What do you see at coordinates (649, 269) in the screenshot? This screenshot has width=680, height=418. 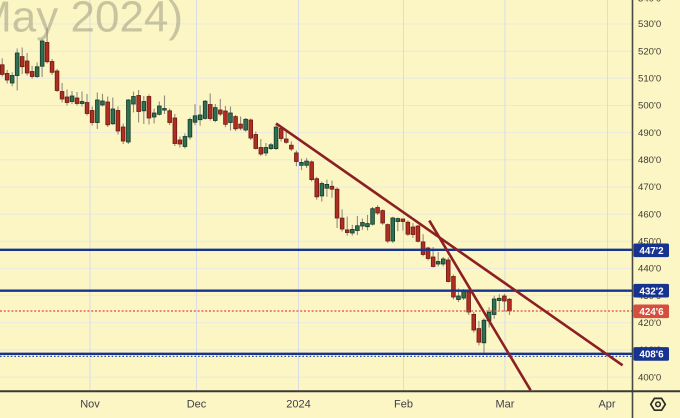 I see `svg-text: 440'0` at bounding box center [649, 269].